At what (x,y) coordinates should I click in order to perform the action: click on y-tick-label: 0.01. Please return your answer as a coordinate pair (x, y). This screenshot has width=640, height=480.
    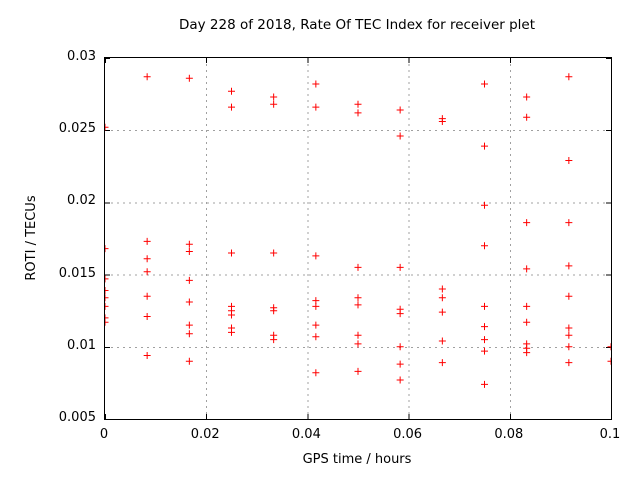
    Looking at the image, I should click on (81, 345).